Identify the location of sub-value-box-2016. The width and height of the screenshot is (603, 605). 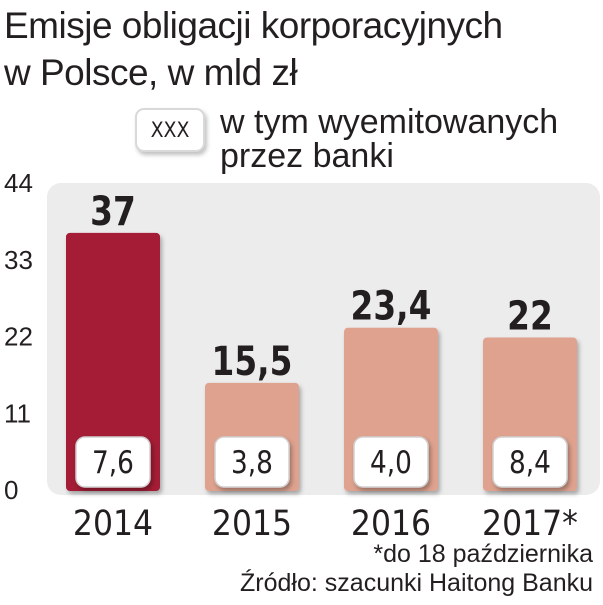
(391, 462).